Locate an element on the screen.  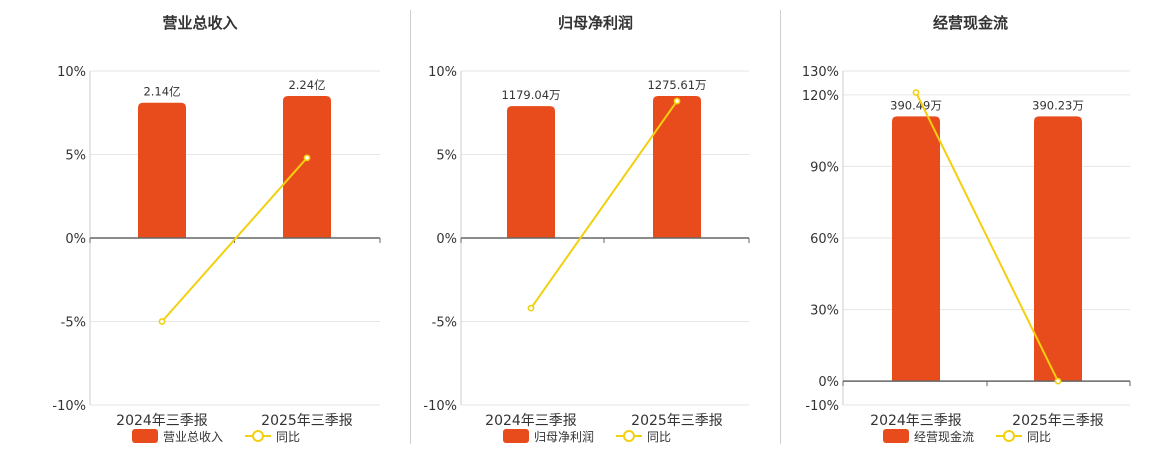
chart-title: 归母净利润 is located at coordinates (595, 23).